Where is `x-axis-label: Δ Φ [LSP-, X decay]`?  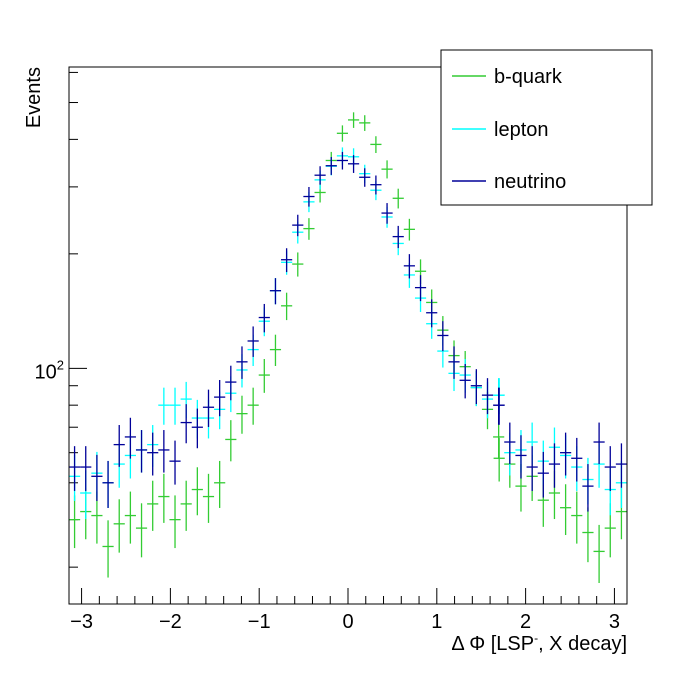
x-axis-label: Δ Φ [LSP-, X decay] is located at coordinates (539, 643).